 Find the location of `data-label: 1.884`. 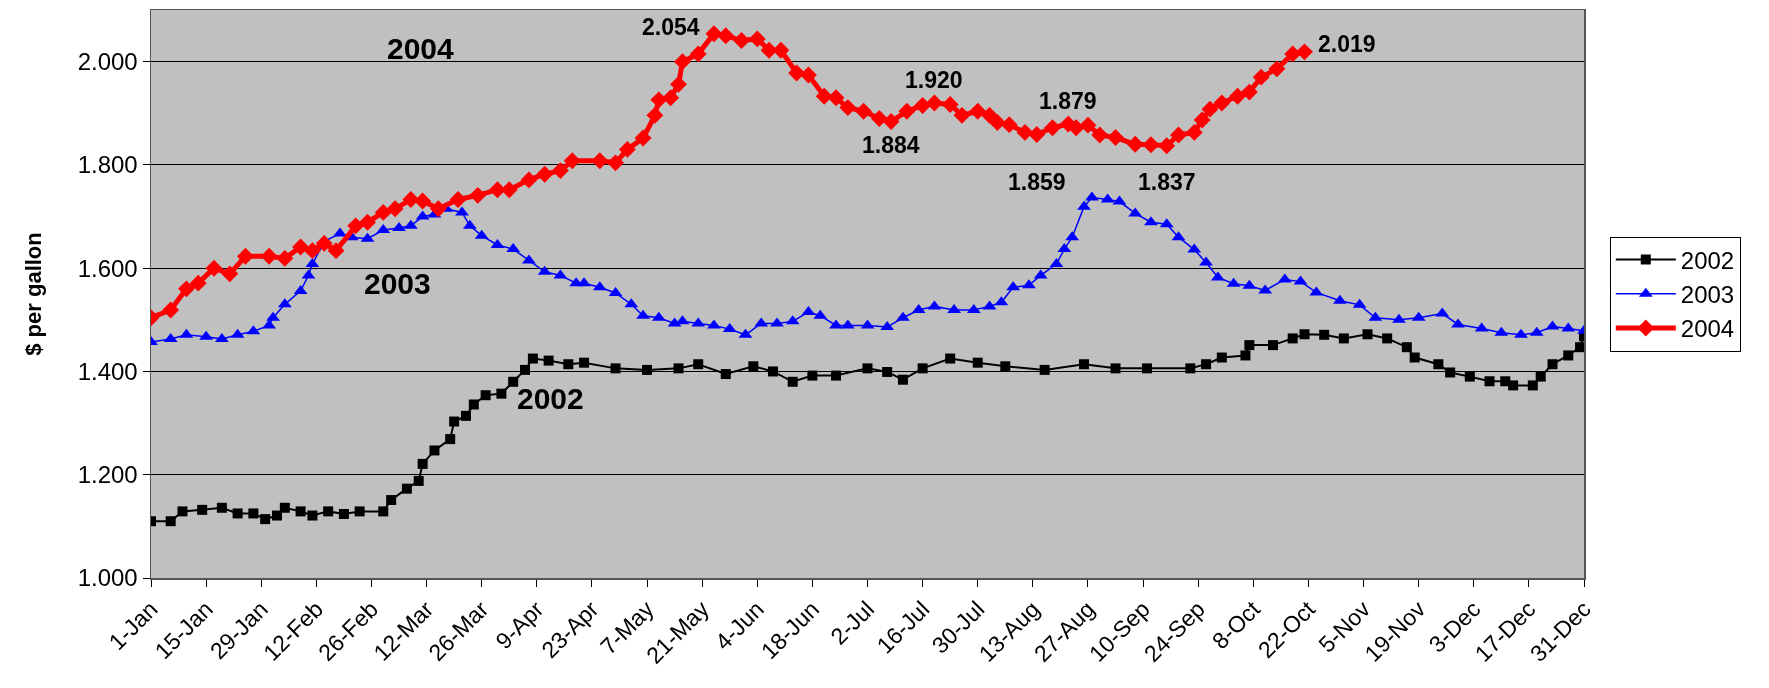

data-label: 1.884 is located at coordinates (891, 145).